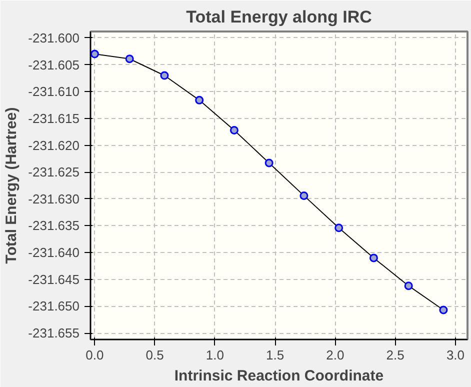  I want to click on x-tick-label: 0.0, so click(95, 355).